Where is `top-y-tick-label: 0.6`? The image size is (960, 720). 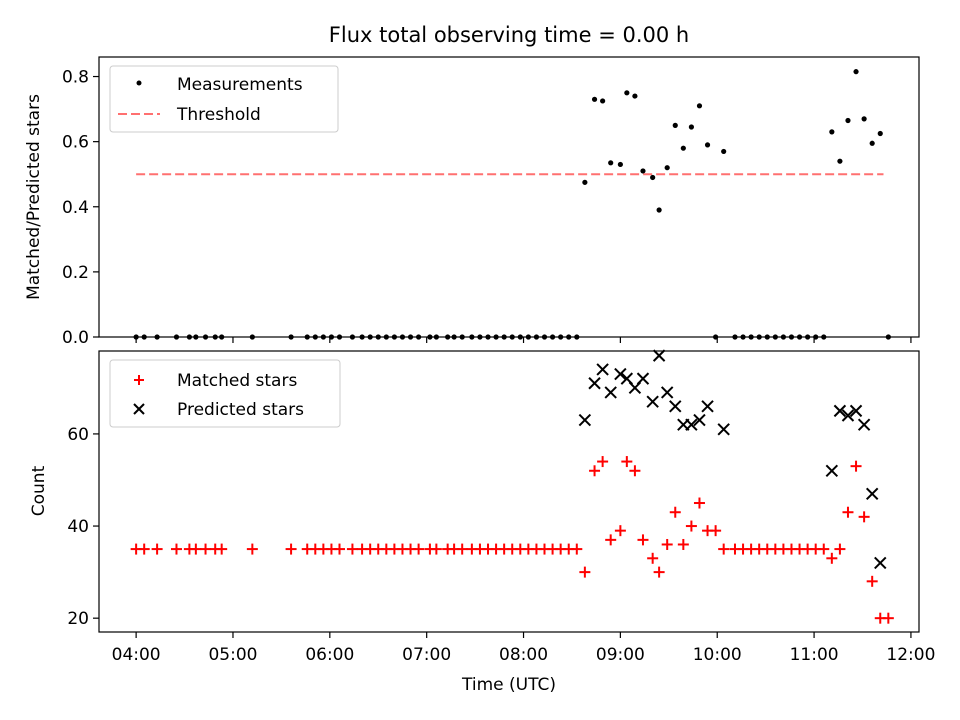
top-y-tick-label: 0.6 is located at coordinates (75, 143).